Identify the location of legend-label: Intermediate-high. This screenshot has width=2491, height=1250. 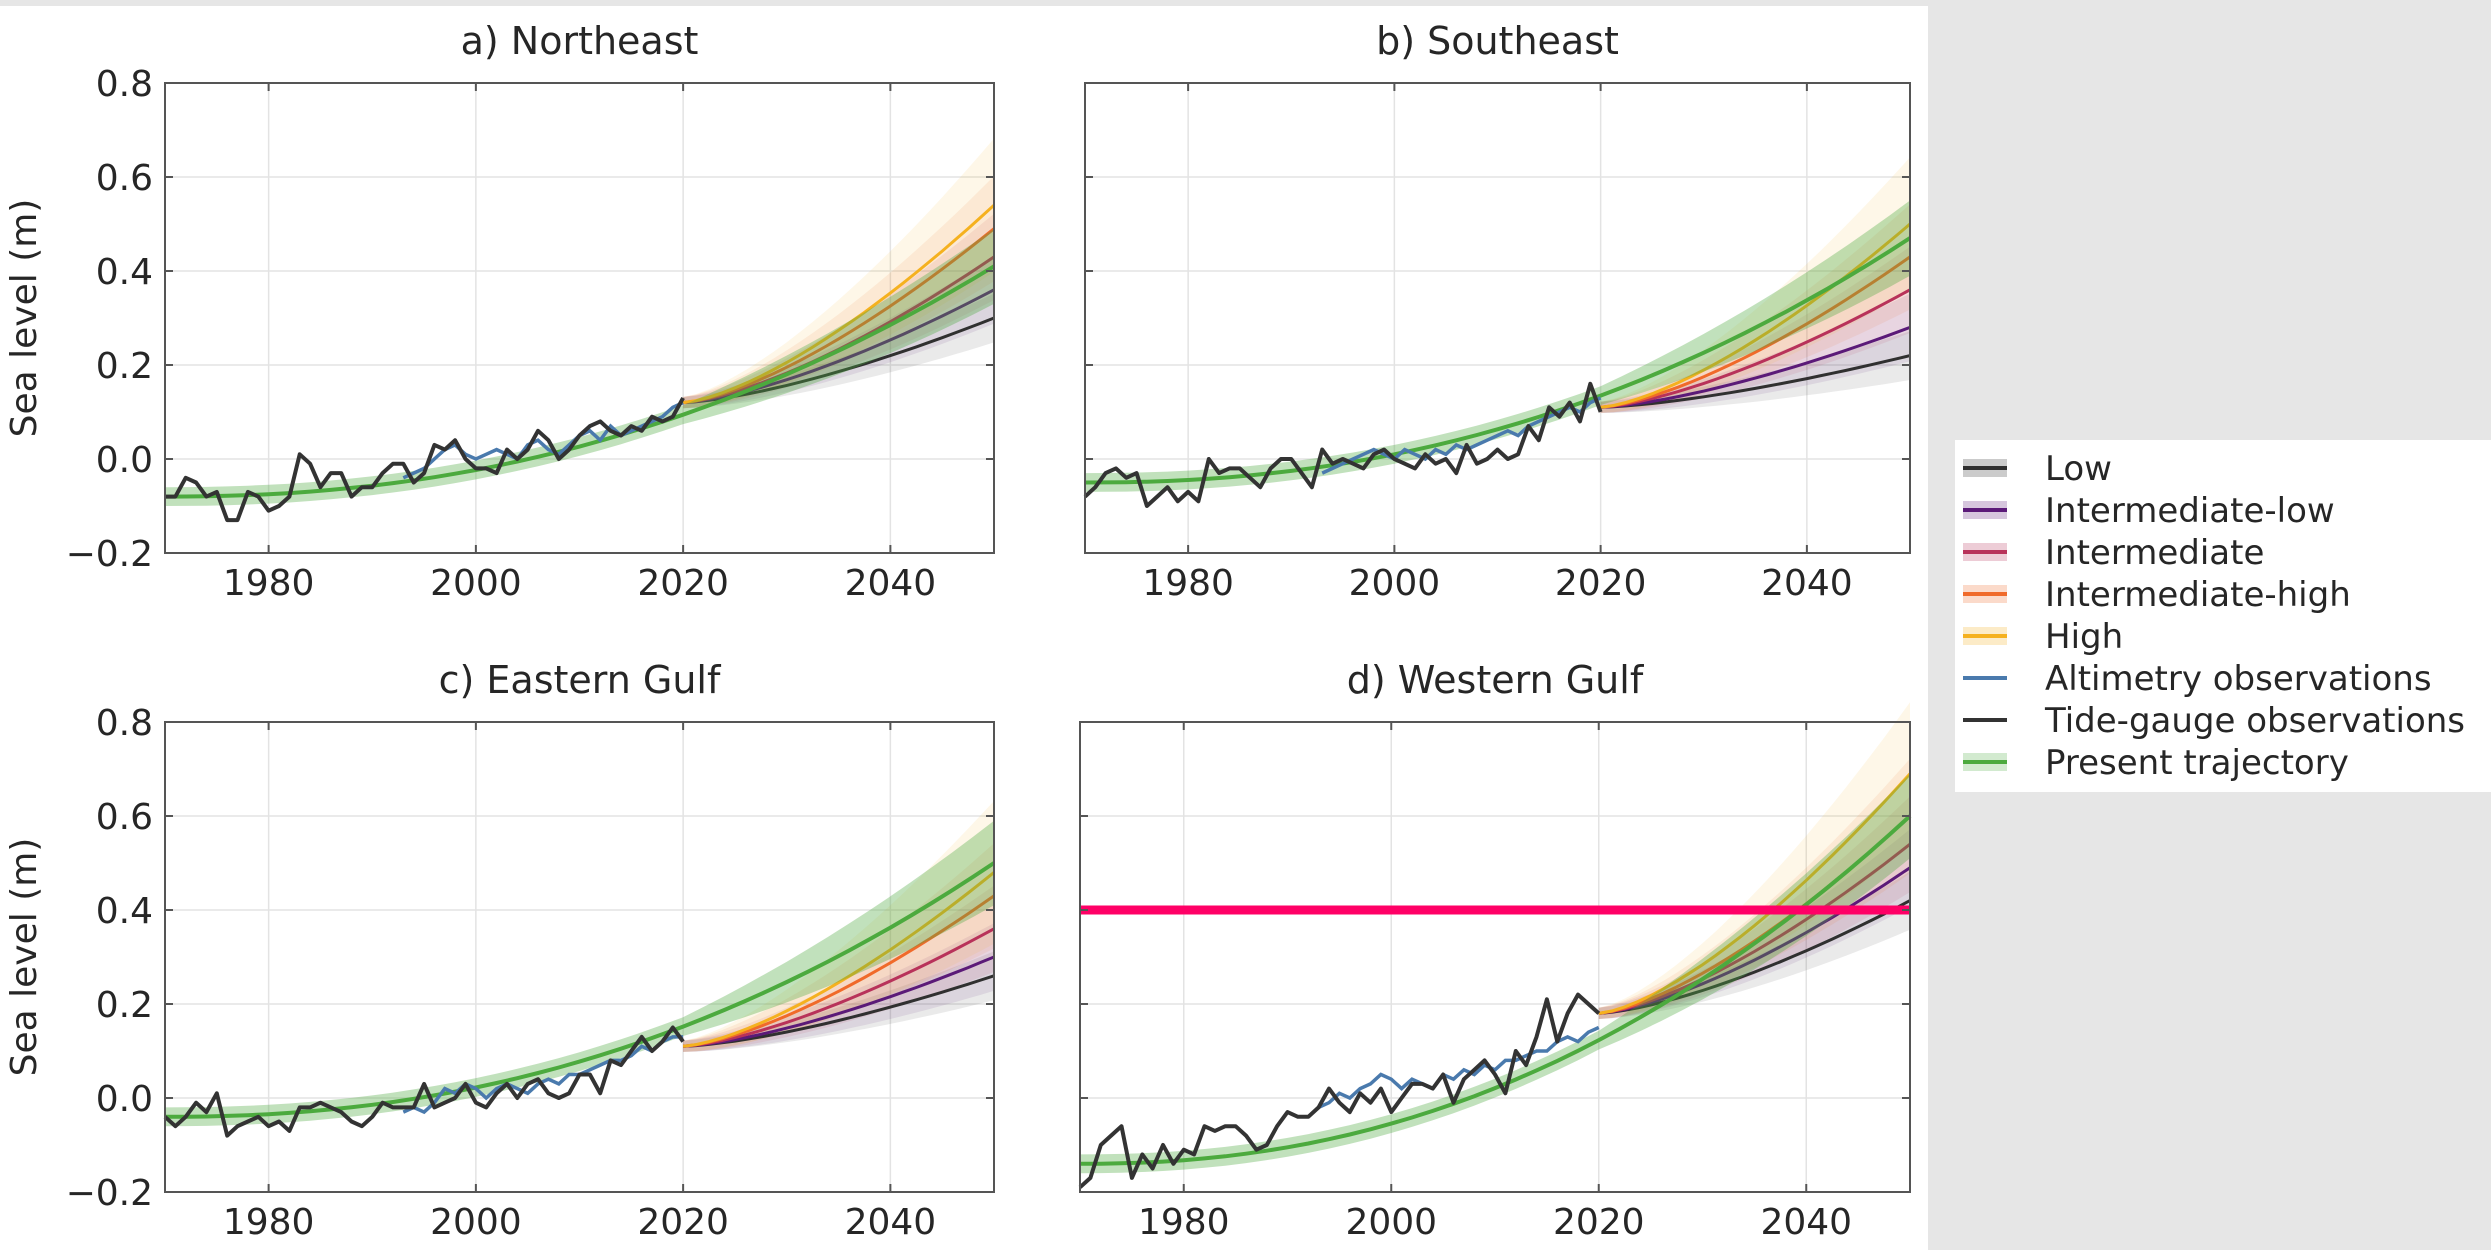
(2198, 595).